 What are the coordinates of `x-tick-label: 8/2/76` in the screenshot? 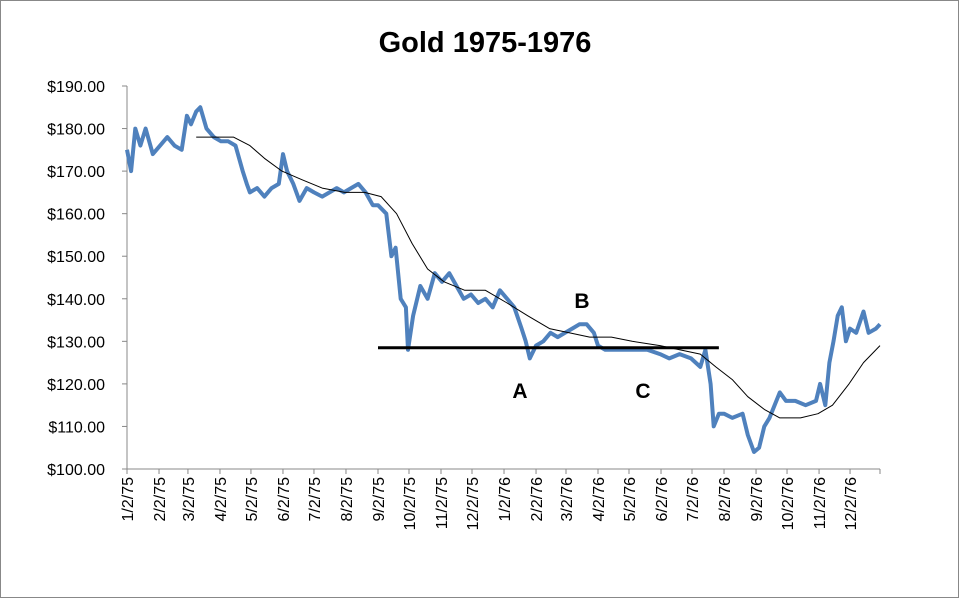 It's located at (725, 499).